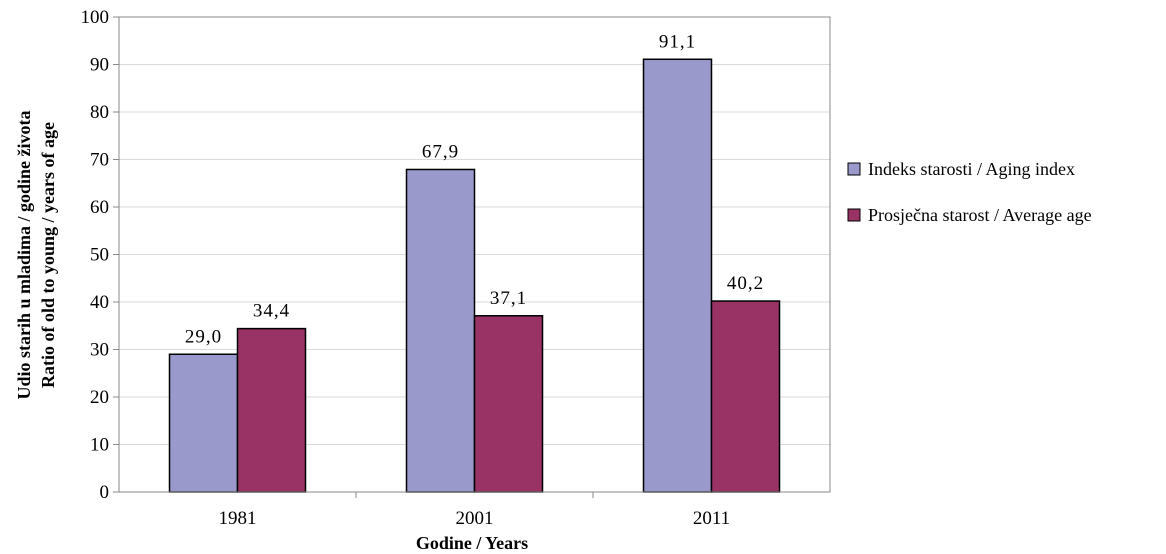  I want to click on x-tick-label-1981: 1981, so click(238, 518).